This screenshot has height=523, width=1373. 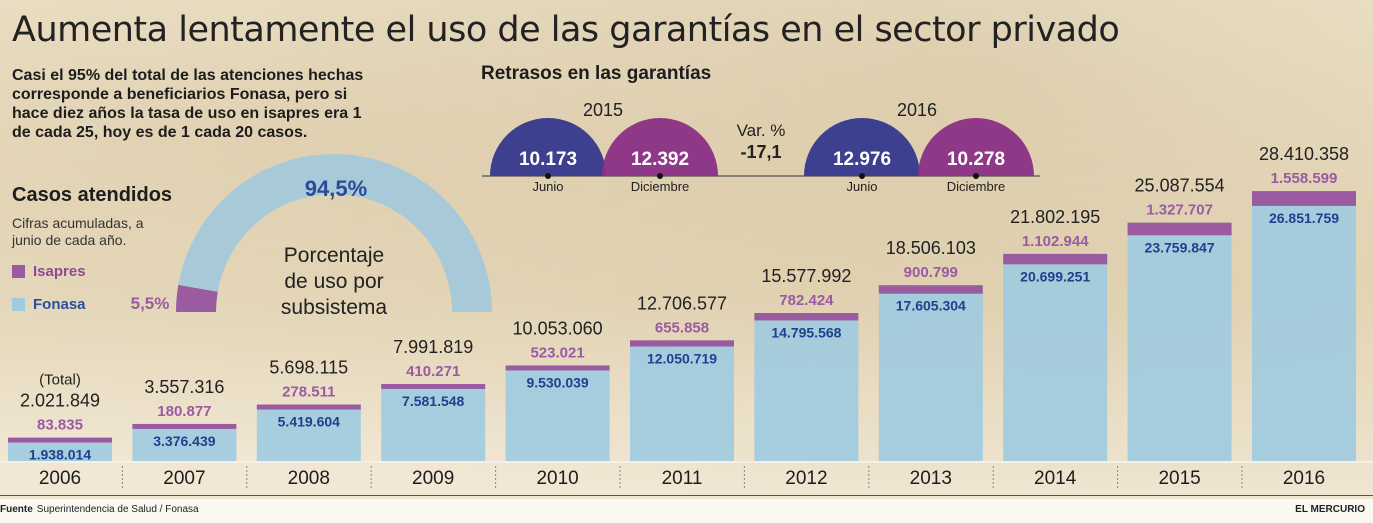 What do you see at coordinates (557, 478) in the screenshot?
I see `year-tick-label: 2010` at bounding box center [557, 478].